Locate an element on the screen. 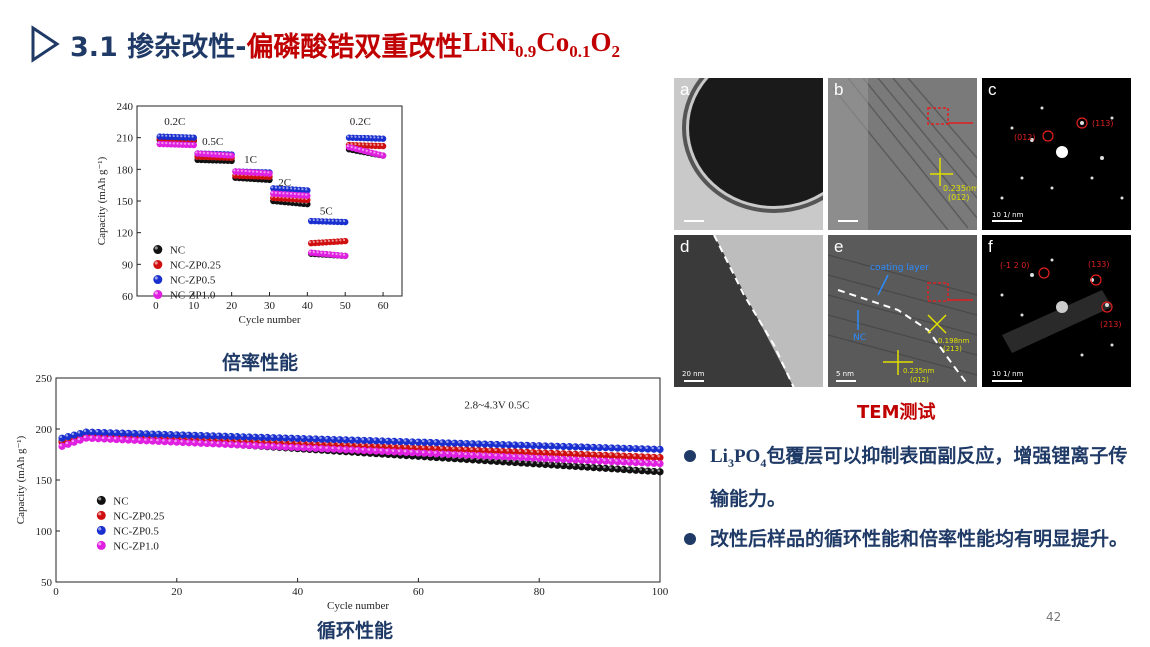  rate-label: 1C is located at coordinates (250, 160).